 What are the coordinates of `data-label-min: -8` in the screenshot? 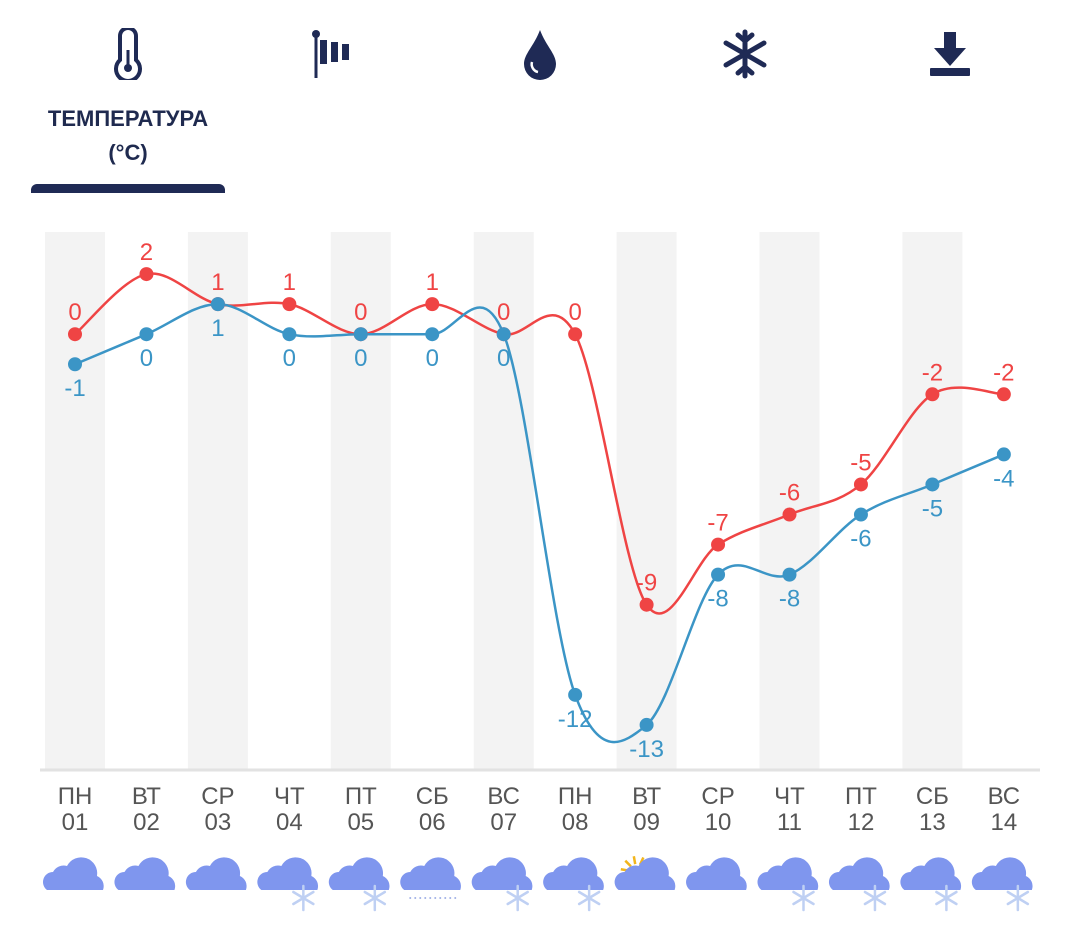 It's located at (789, 599).